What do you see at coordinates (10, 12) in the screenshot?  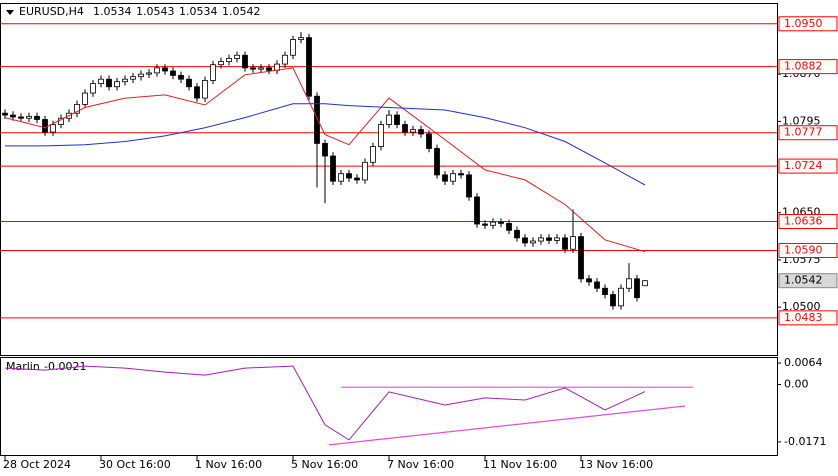 I see `menu-arrow` at bounding box center [10, 12].